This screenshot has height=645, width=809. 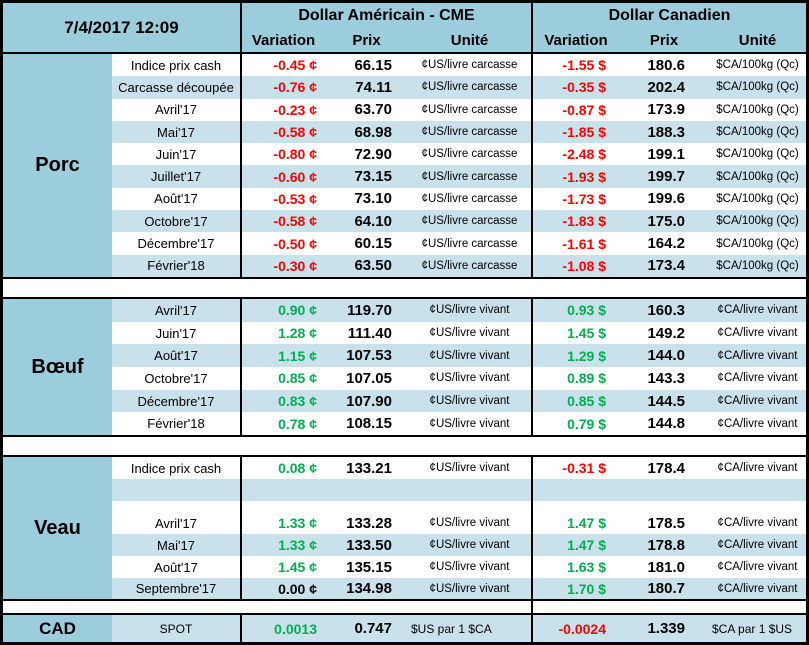 I want to click on ca-column-headers: Variation Prix Unité, so click(x=669, y=40).